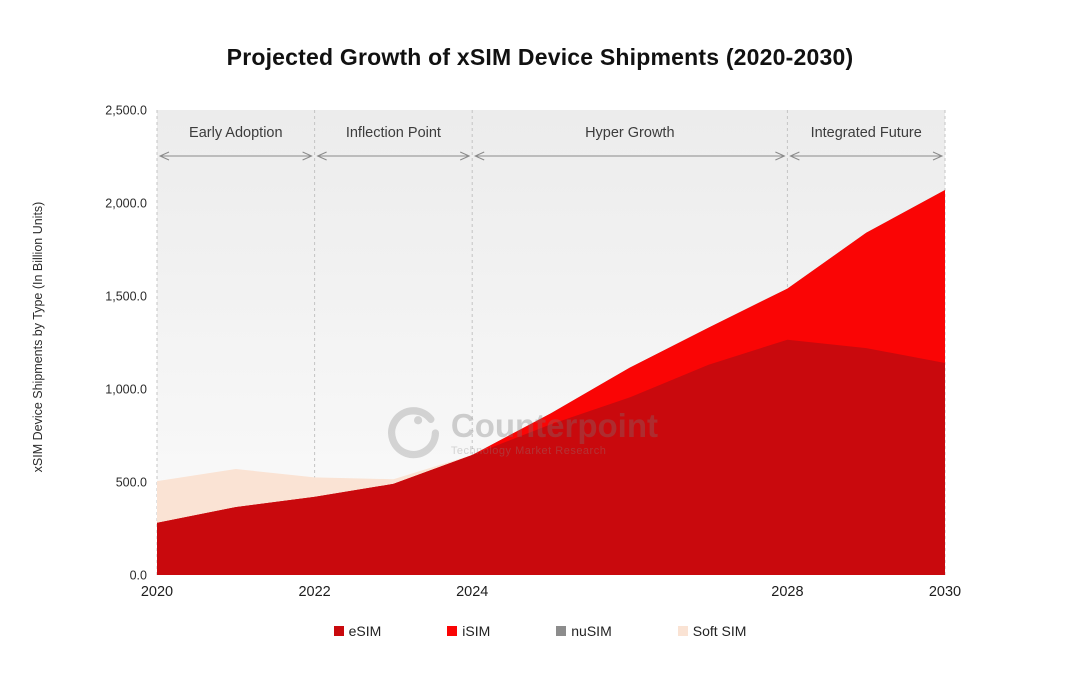 The width and height of the screenshot is (1080, 674). I want to click on legend-item-soft-sim: Soft SIM, so click(712, 631).